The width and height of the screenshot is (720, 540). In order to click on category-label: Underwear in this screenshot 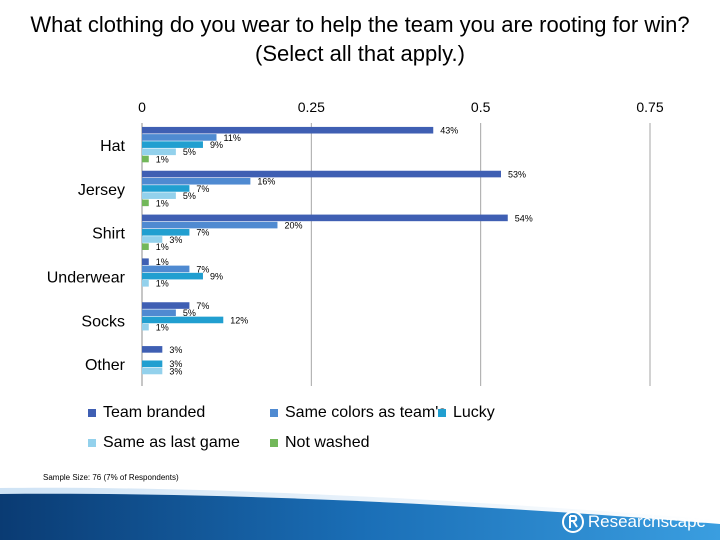, I will do `click(86, 277)`.